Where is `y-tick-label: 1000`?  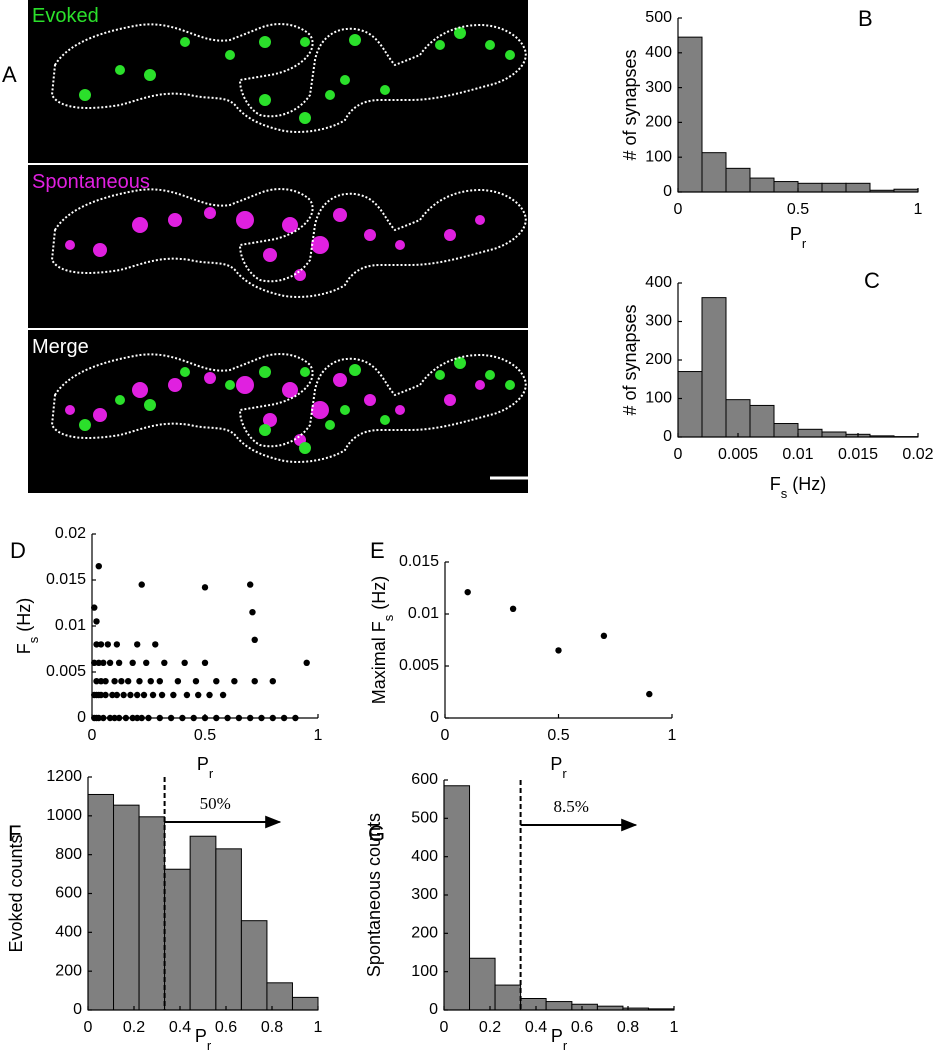 y-tick-label: 1000 is located at coordinates (64, 815).